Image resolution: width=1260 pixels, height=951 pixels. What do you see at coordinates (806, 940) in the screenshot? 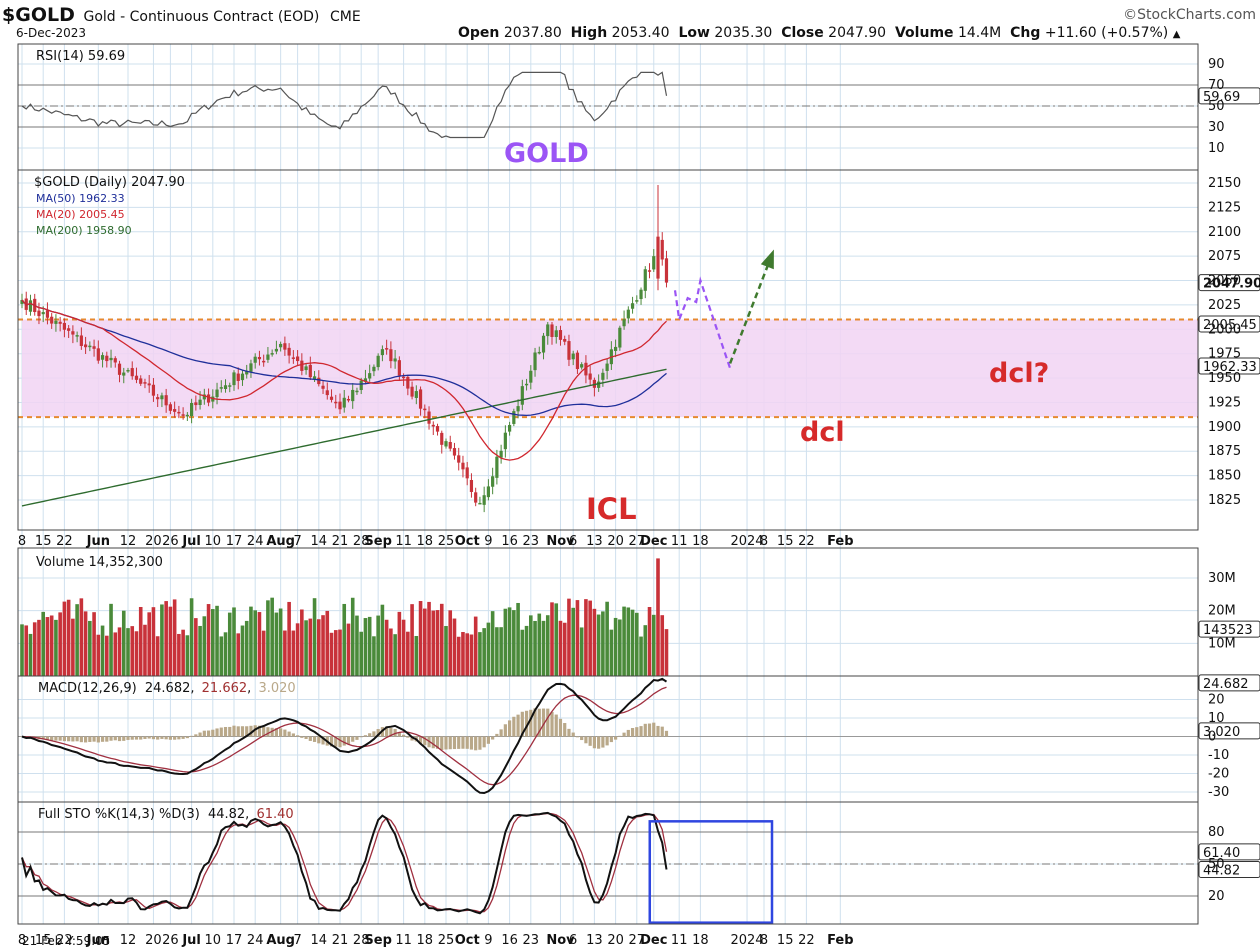
I see `x-tick-label-bottom: 22` at bounding box center [806, 940].